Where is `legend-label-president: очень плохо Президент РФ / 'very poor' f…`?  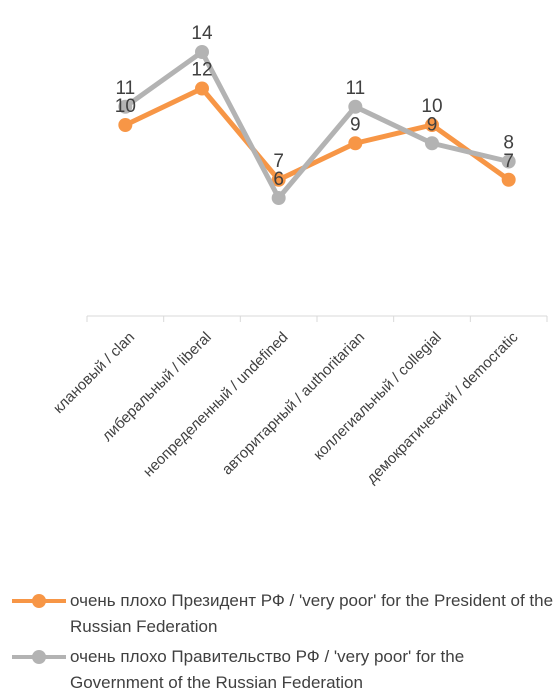 legend-label-president: очень плохо Президент РФ / 'very poor' f… is located at coordinates (312, 613).